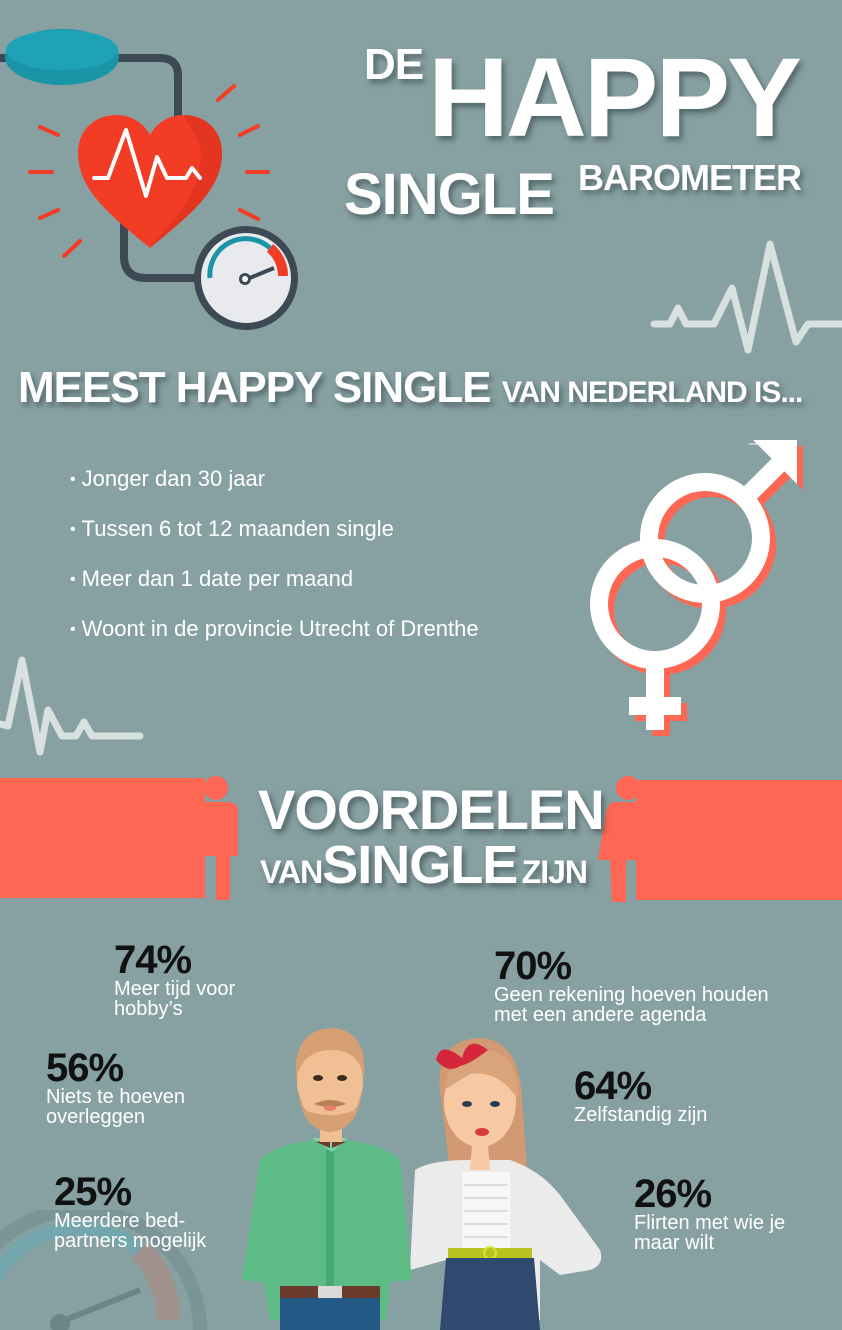  I want to click on benefits-heading-line1: VOORDELEN, so click(431, 809).